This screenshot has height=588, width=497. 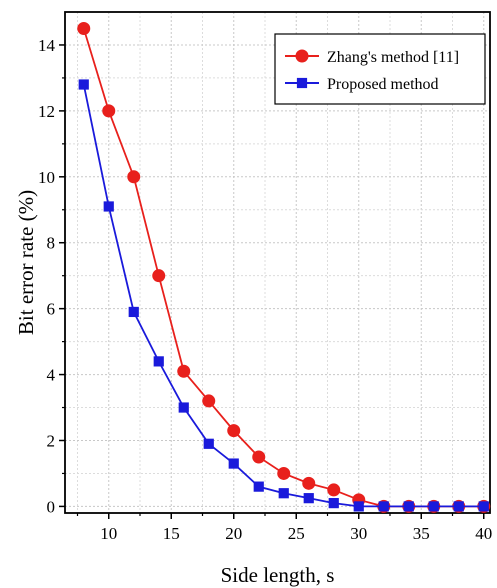 What do you see at coordinates (51, 440) in the screenshot?
I see `y-tick-label: 2` at bounding box center [51, 440].